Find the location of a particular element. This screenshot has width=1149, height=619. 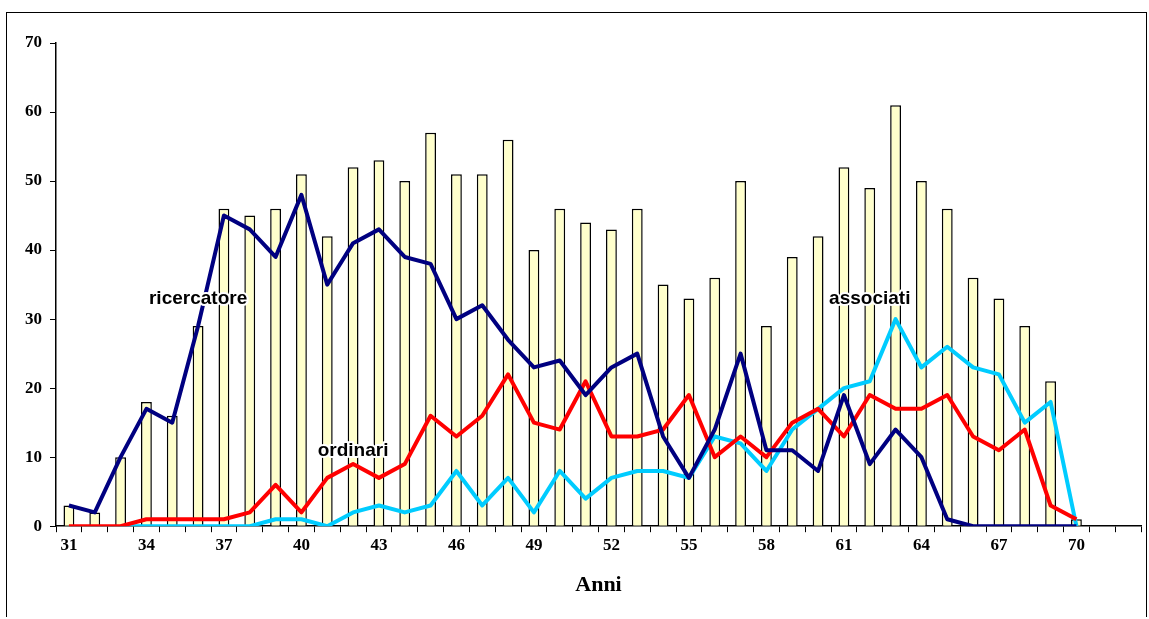

x-tick-label: 31 is located at coordinates (69, 544).